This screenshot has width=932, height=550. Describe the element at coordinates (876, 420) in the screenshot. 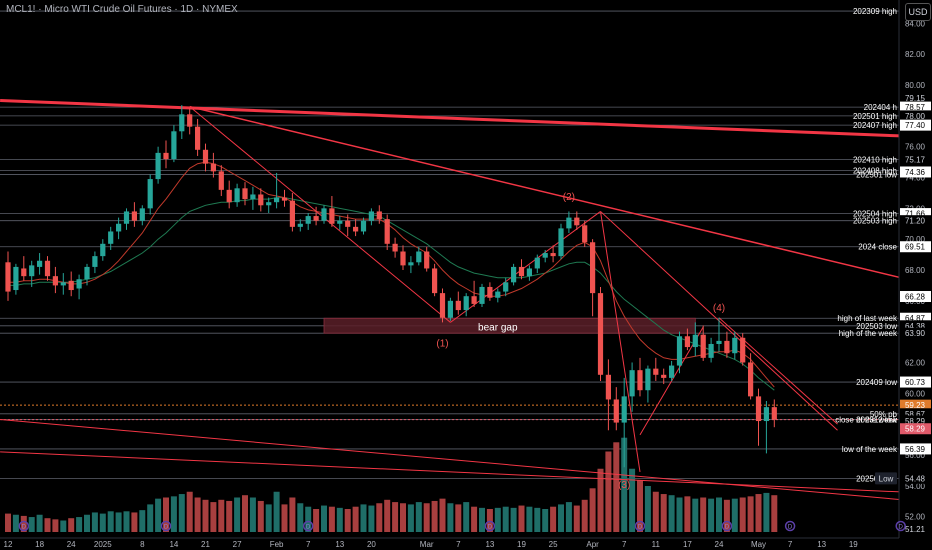

I see `level-label: 202312 low` at that location.